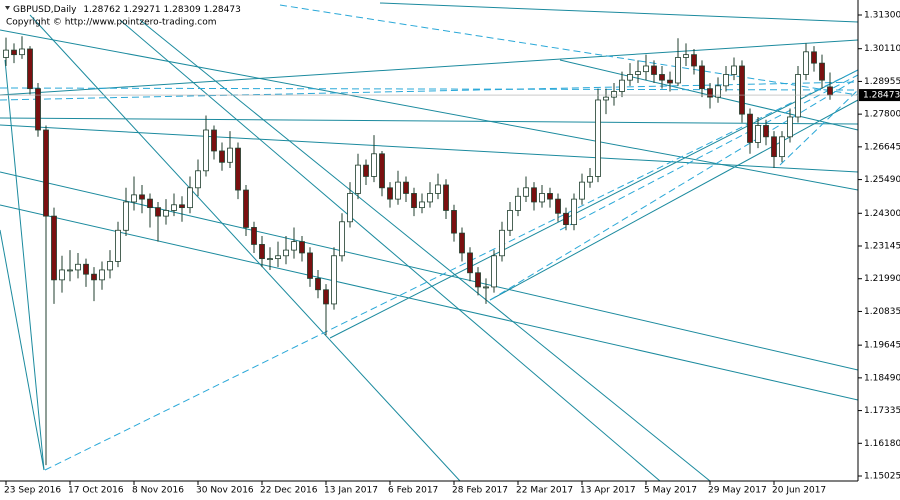  Describe the element at coordinates (182, 10) in the screenshot. I see `low: 1.28309` at that location.